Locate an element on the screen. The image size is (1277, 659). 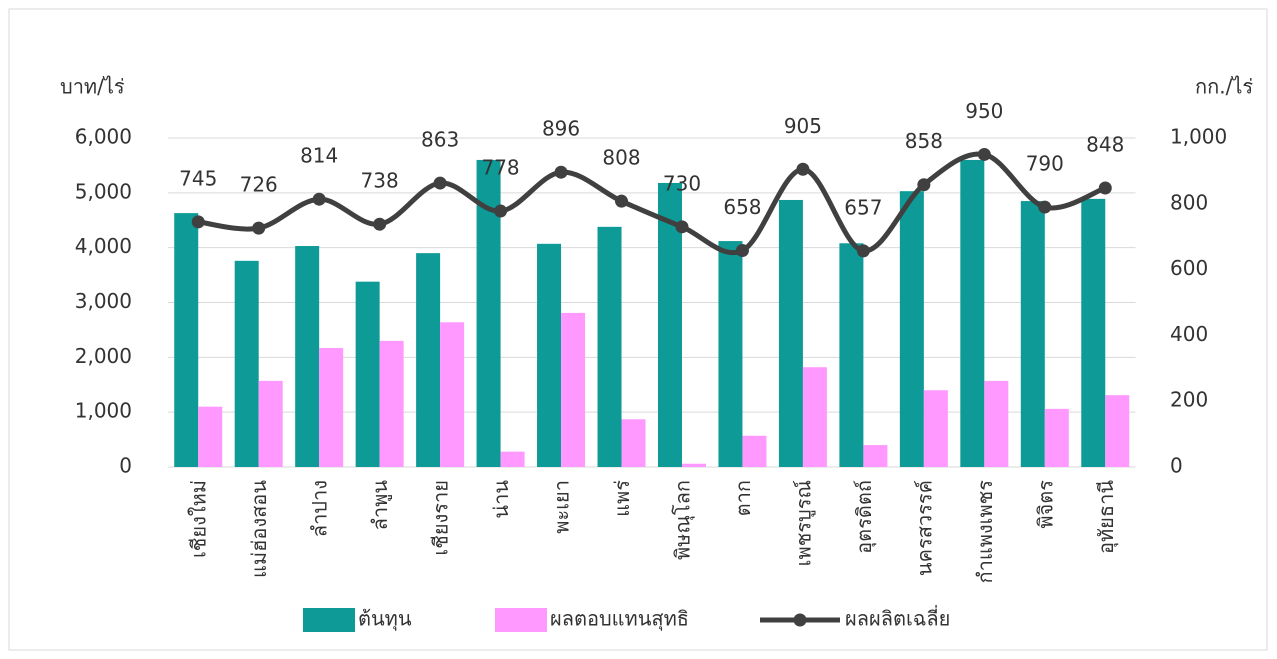
x-tick-label: เชียงใหม่ is located at coordinates (199, 519).